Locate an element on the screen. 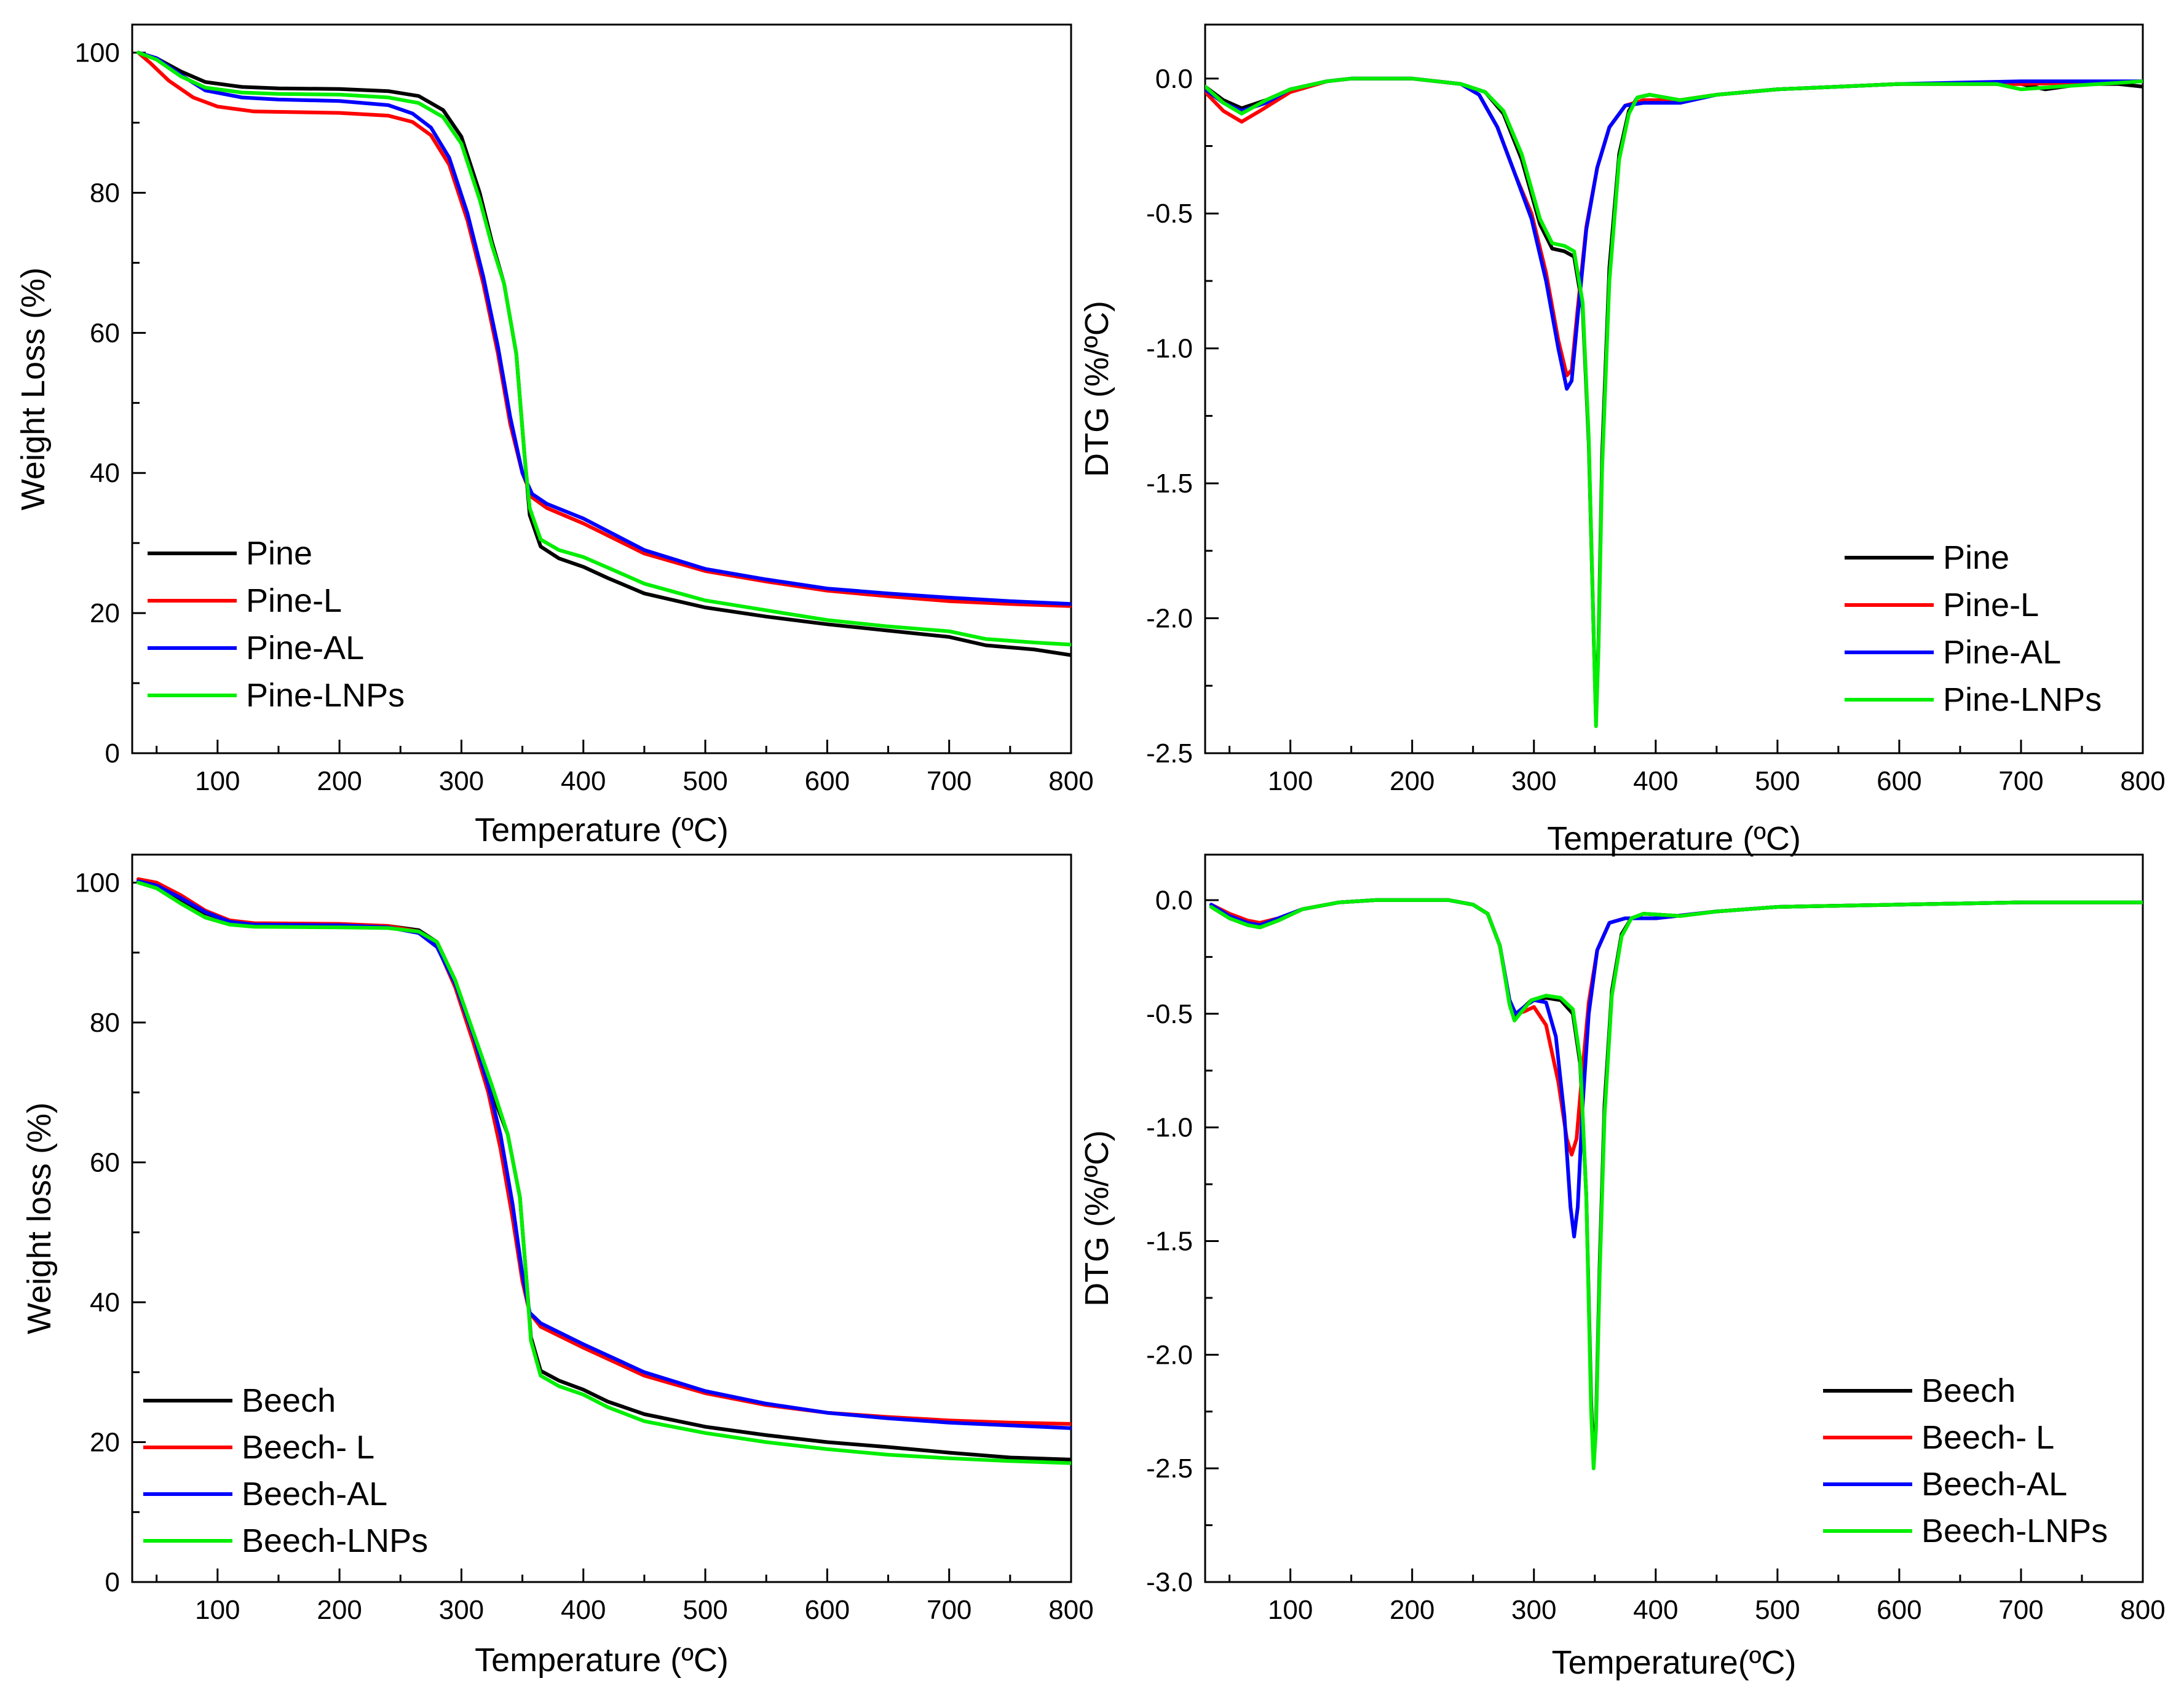  series-line-beech-l is located at coordinates (603, 1151).